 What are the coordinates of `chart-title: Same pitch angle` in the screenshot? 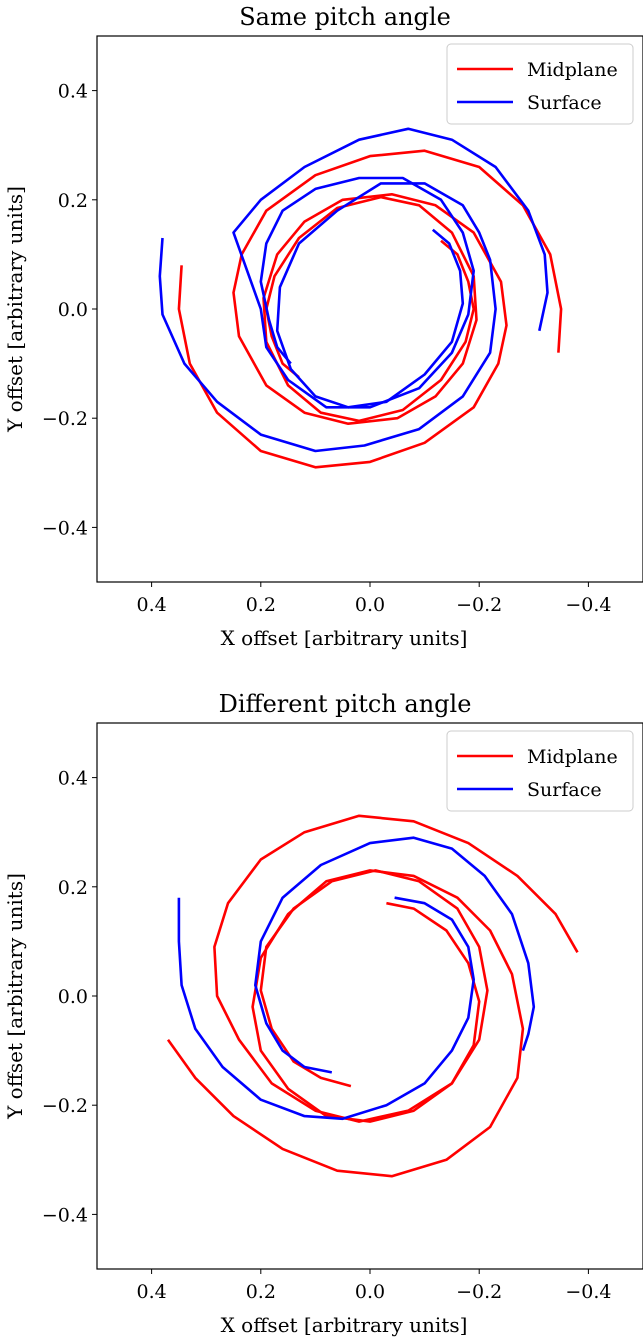 It's located at (345, 17).